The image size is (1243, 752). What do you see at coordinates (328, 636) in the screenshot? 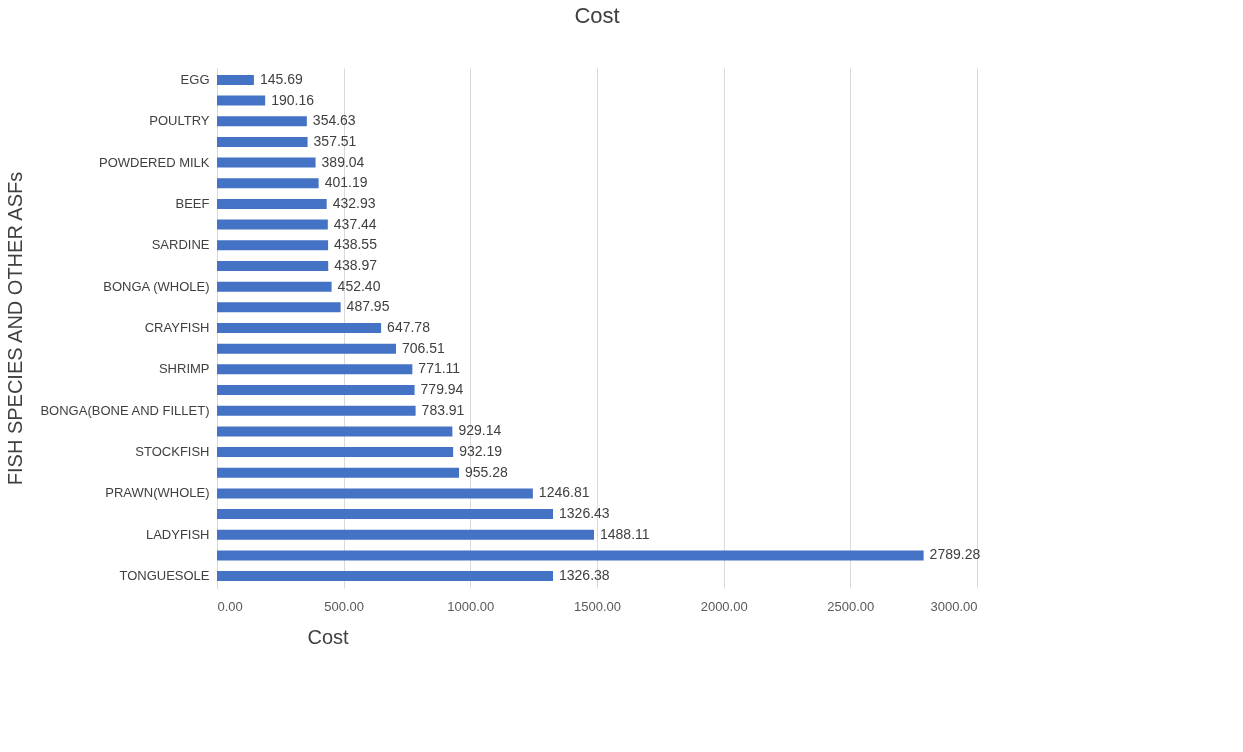
I see `x-axis-title: Cost` at bounding box center [328, 636].